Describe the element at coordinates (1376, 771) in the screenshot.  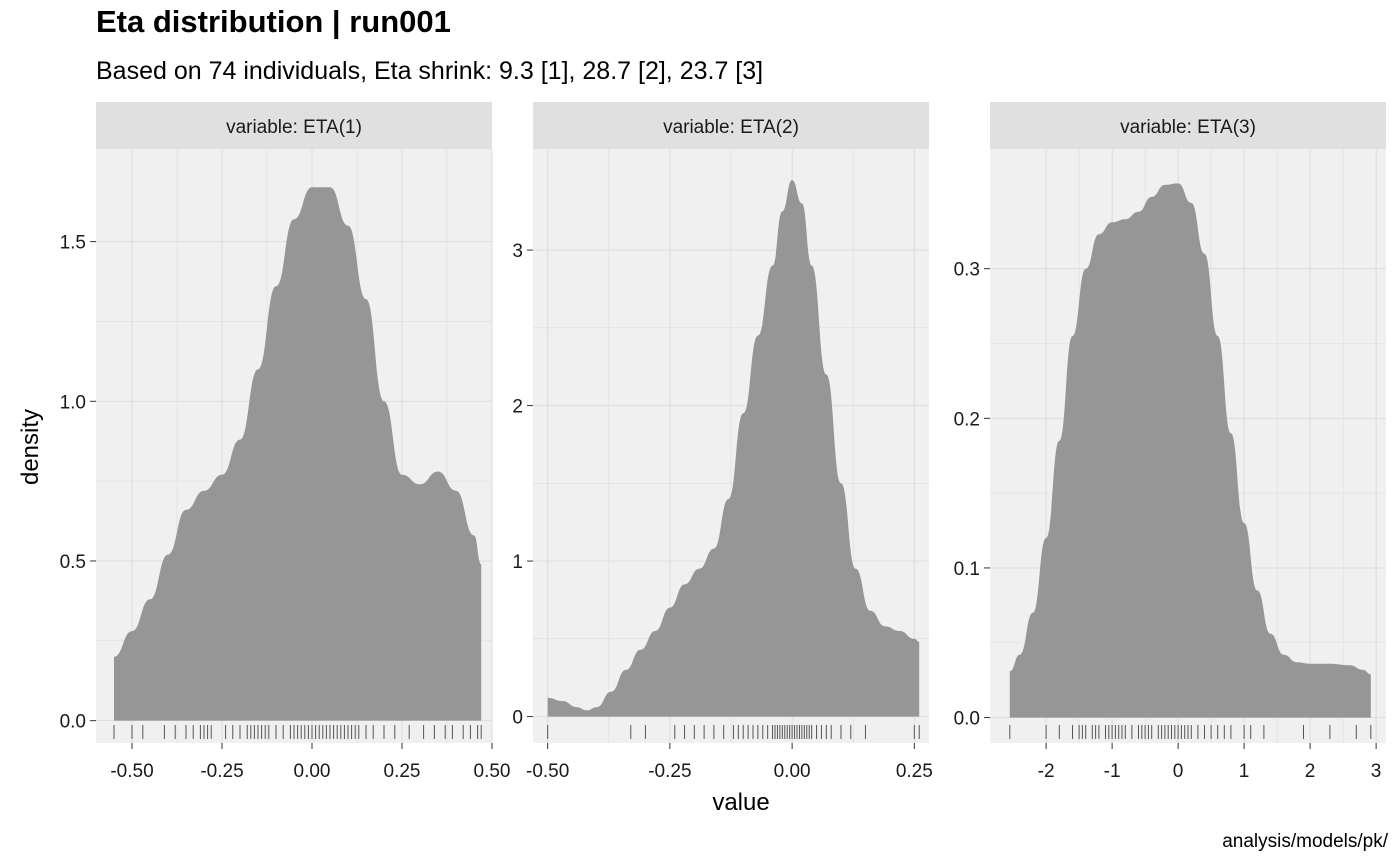
I see `x-tick-label: 3` at that location.